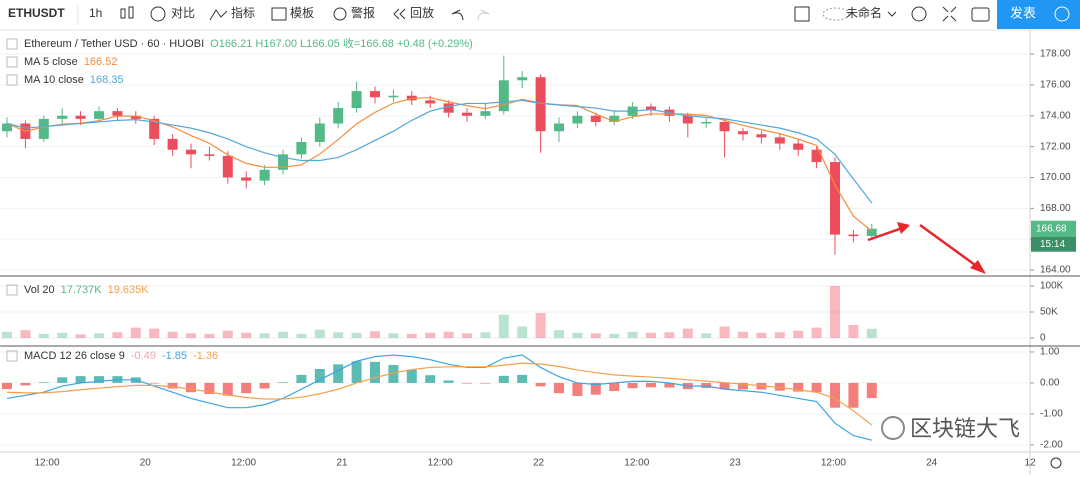 Image resolution: width=1080 pixels, height=480 pixels. Describe the element at coordinates (243, 12) in the screenshot. I see `indicators: 指标` at that location.